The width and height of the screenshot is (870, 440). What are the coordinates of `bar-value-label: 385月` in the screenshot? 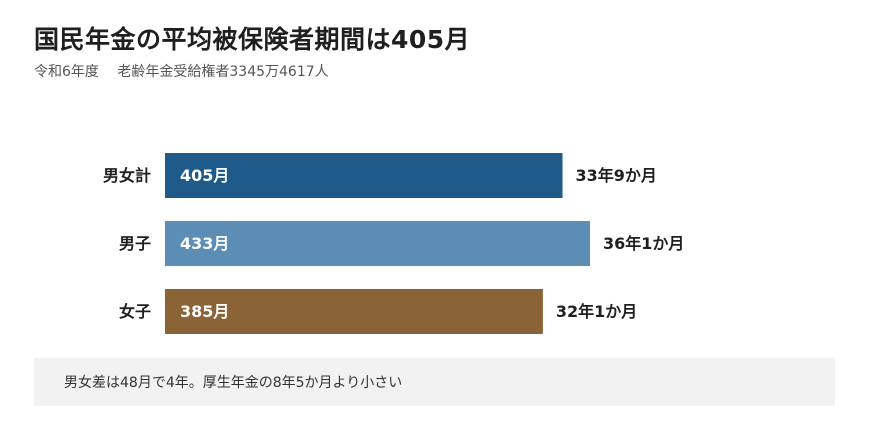 It's located at (204, 311).